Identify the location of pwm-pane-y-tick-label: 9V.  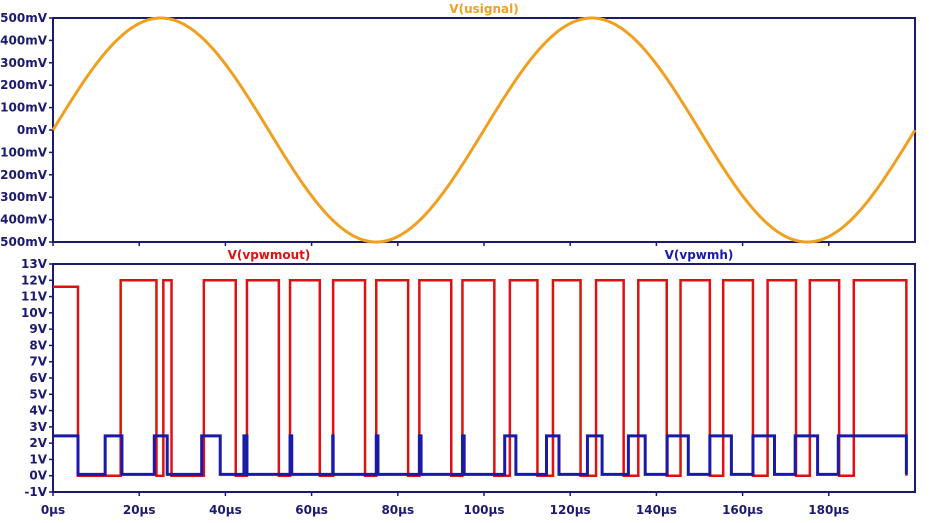
(38, 329).